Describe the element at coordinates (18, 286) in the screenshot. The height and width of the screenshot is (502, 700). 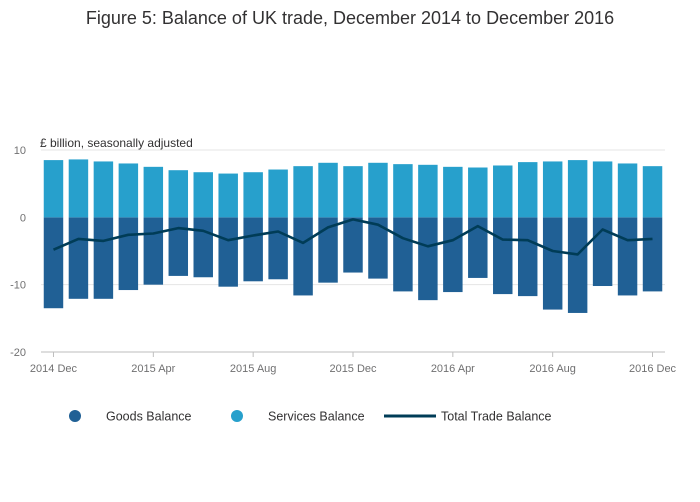
I see `y-tick-label: -10` at that location.